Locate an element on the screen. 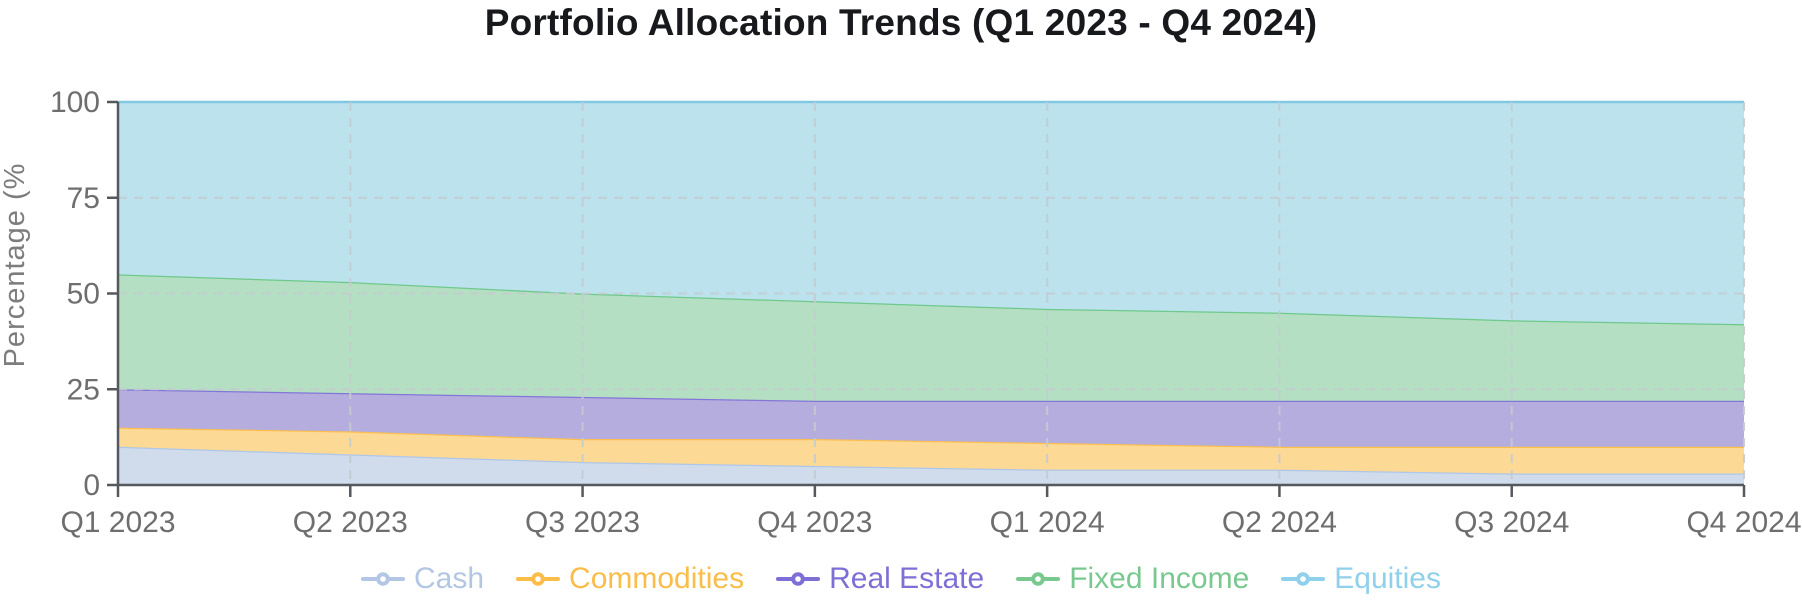  y-axis-title: Percentage (% is located at coordinates (15, 265).